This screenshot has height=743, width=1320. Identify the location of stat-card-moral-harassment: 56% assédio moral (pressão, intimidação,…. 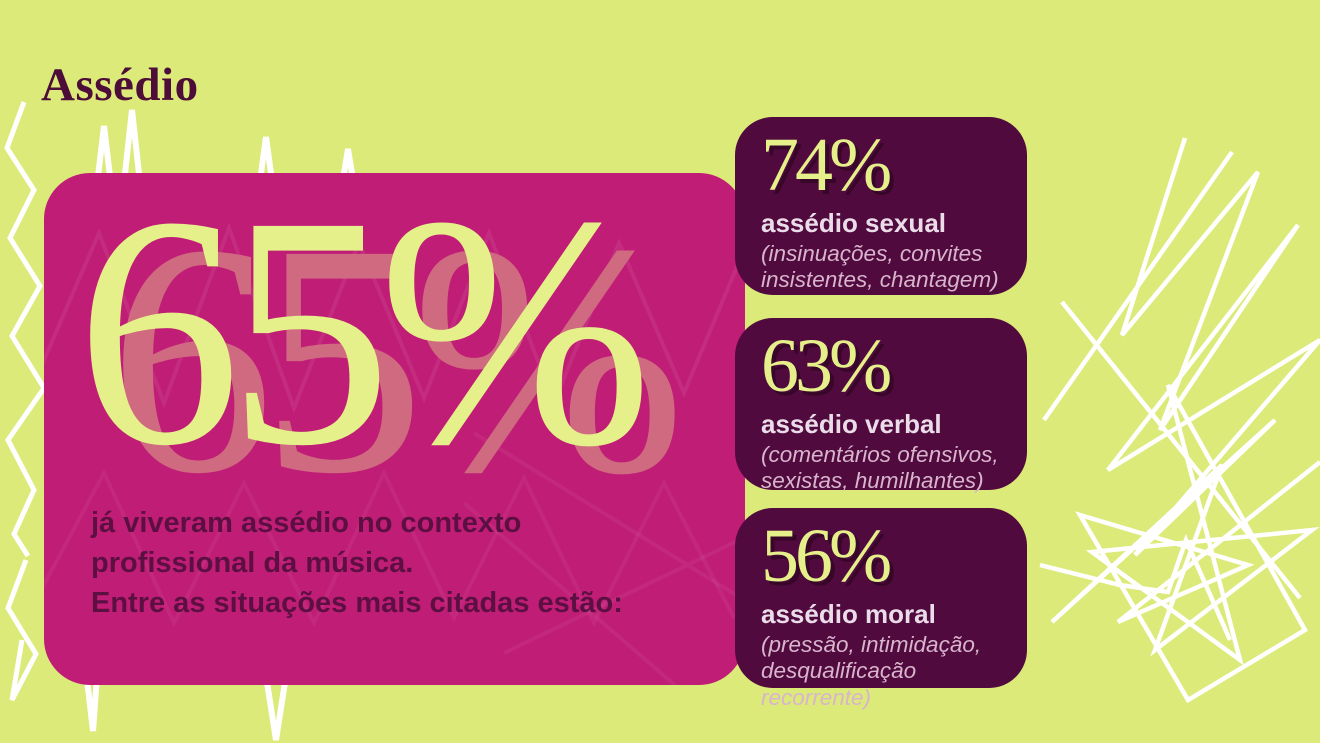
(881, 609).